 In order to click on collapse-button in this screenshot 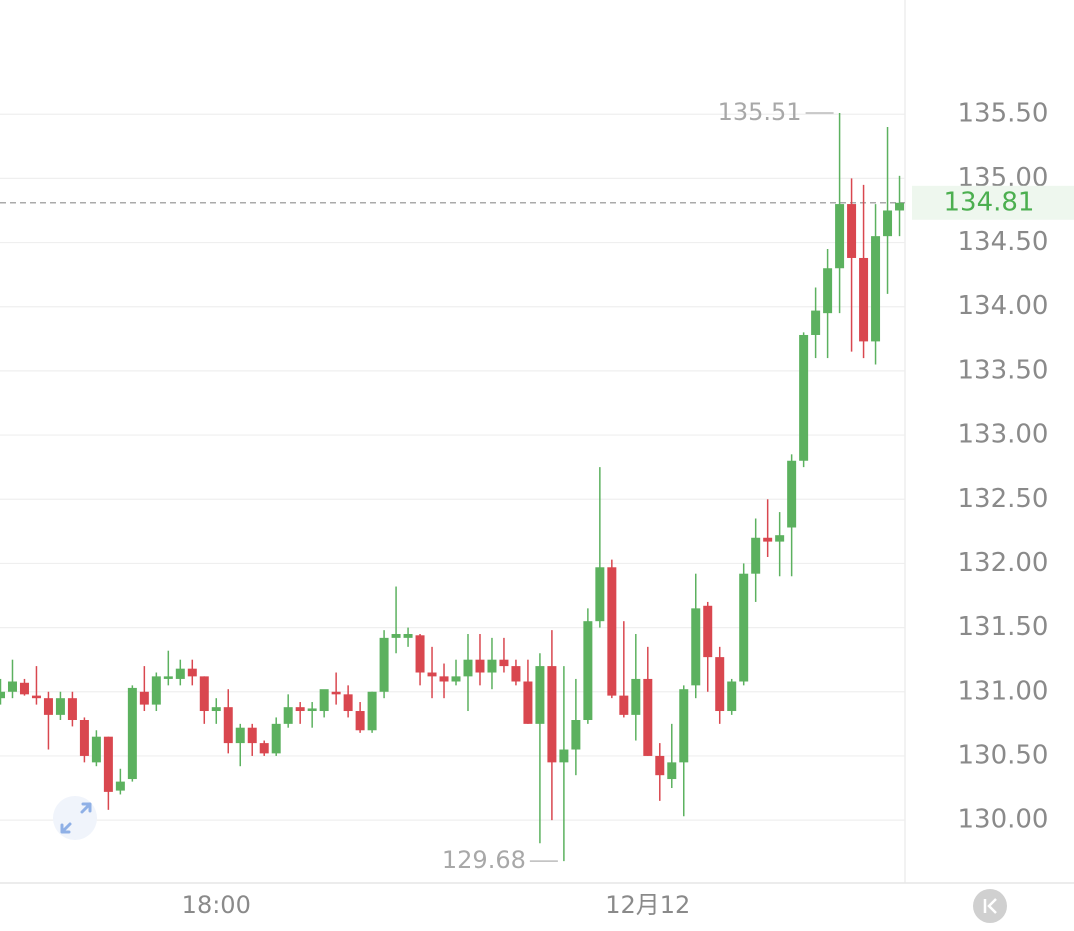, I will do `click(990, 906)`.